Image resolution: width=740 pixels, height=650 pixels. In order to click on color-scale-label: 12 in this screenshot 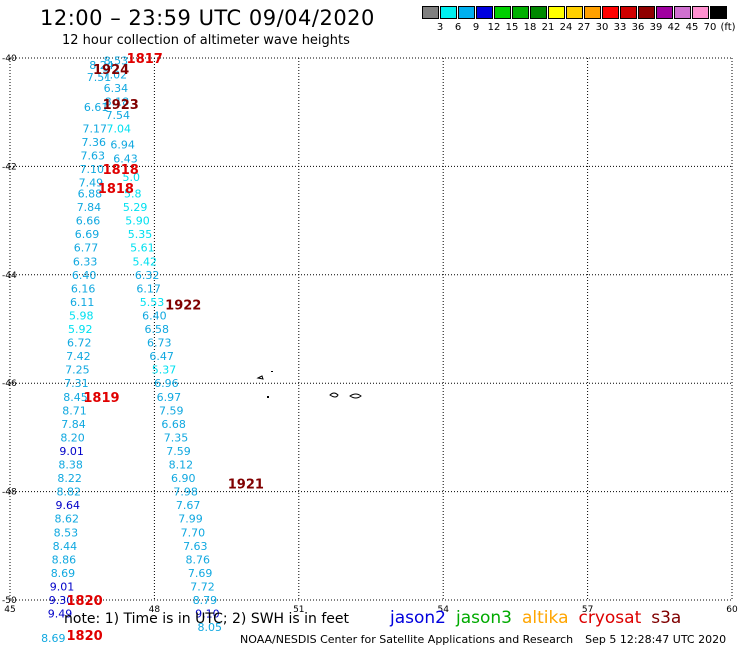, I will do `click(494, 27)`.